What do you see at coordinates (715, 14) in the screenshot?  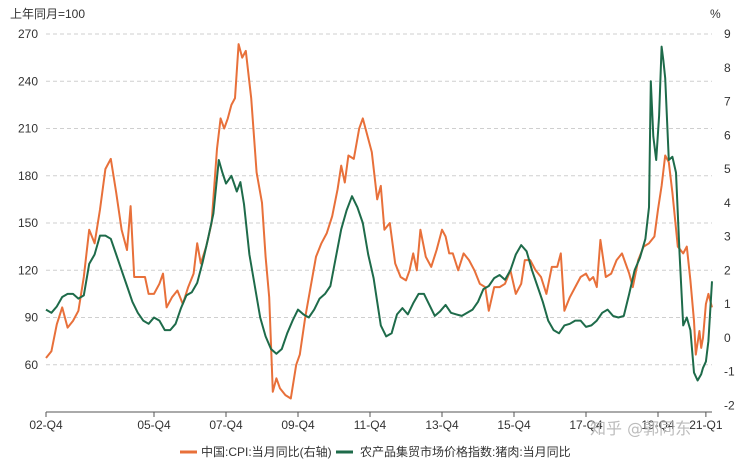 I see `right-axis-unit: %` at bounding box center [715, 14].